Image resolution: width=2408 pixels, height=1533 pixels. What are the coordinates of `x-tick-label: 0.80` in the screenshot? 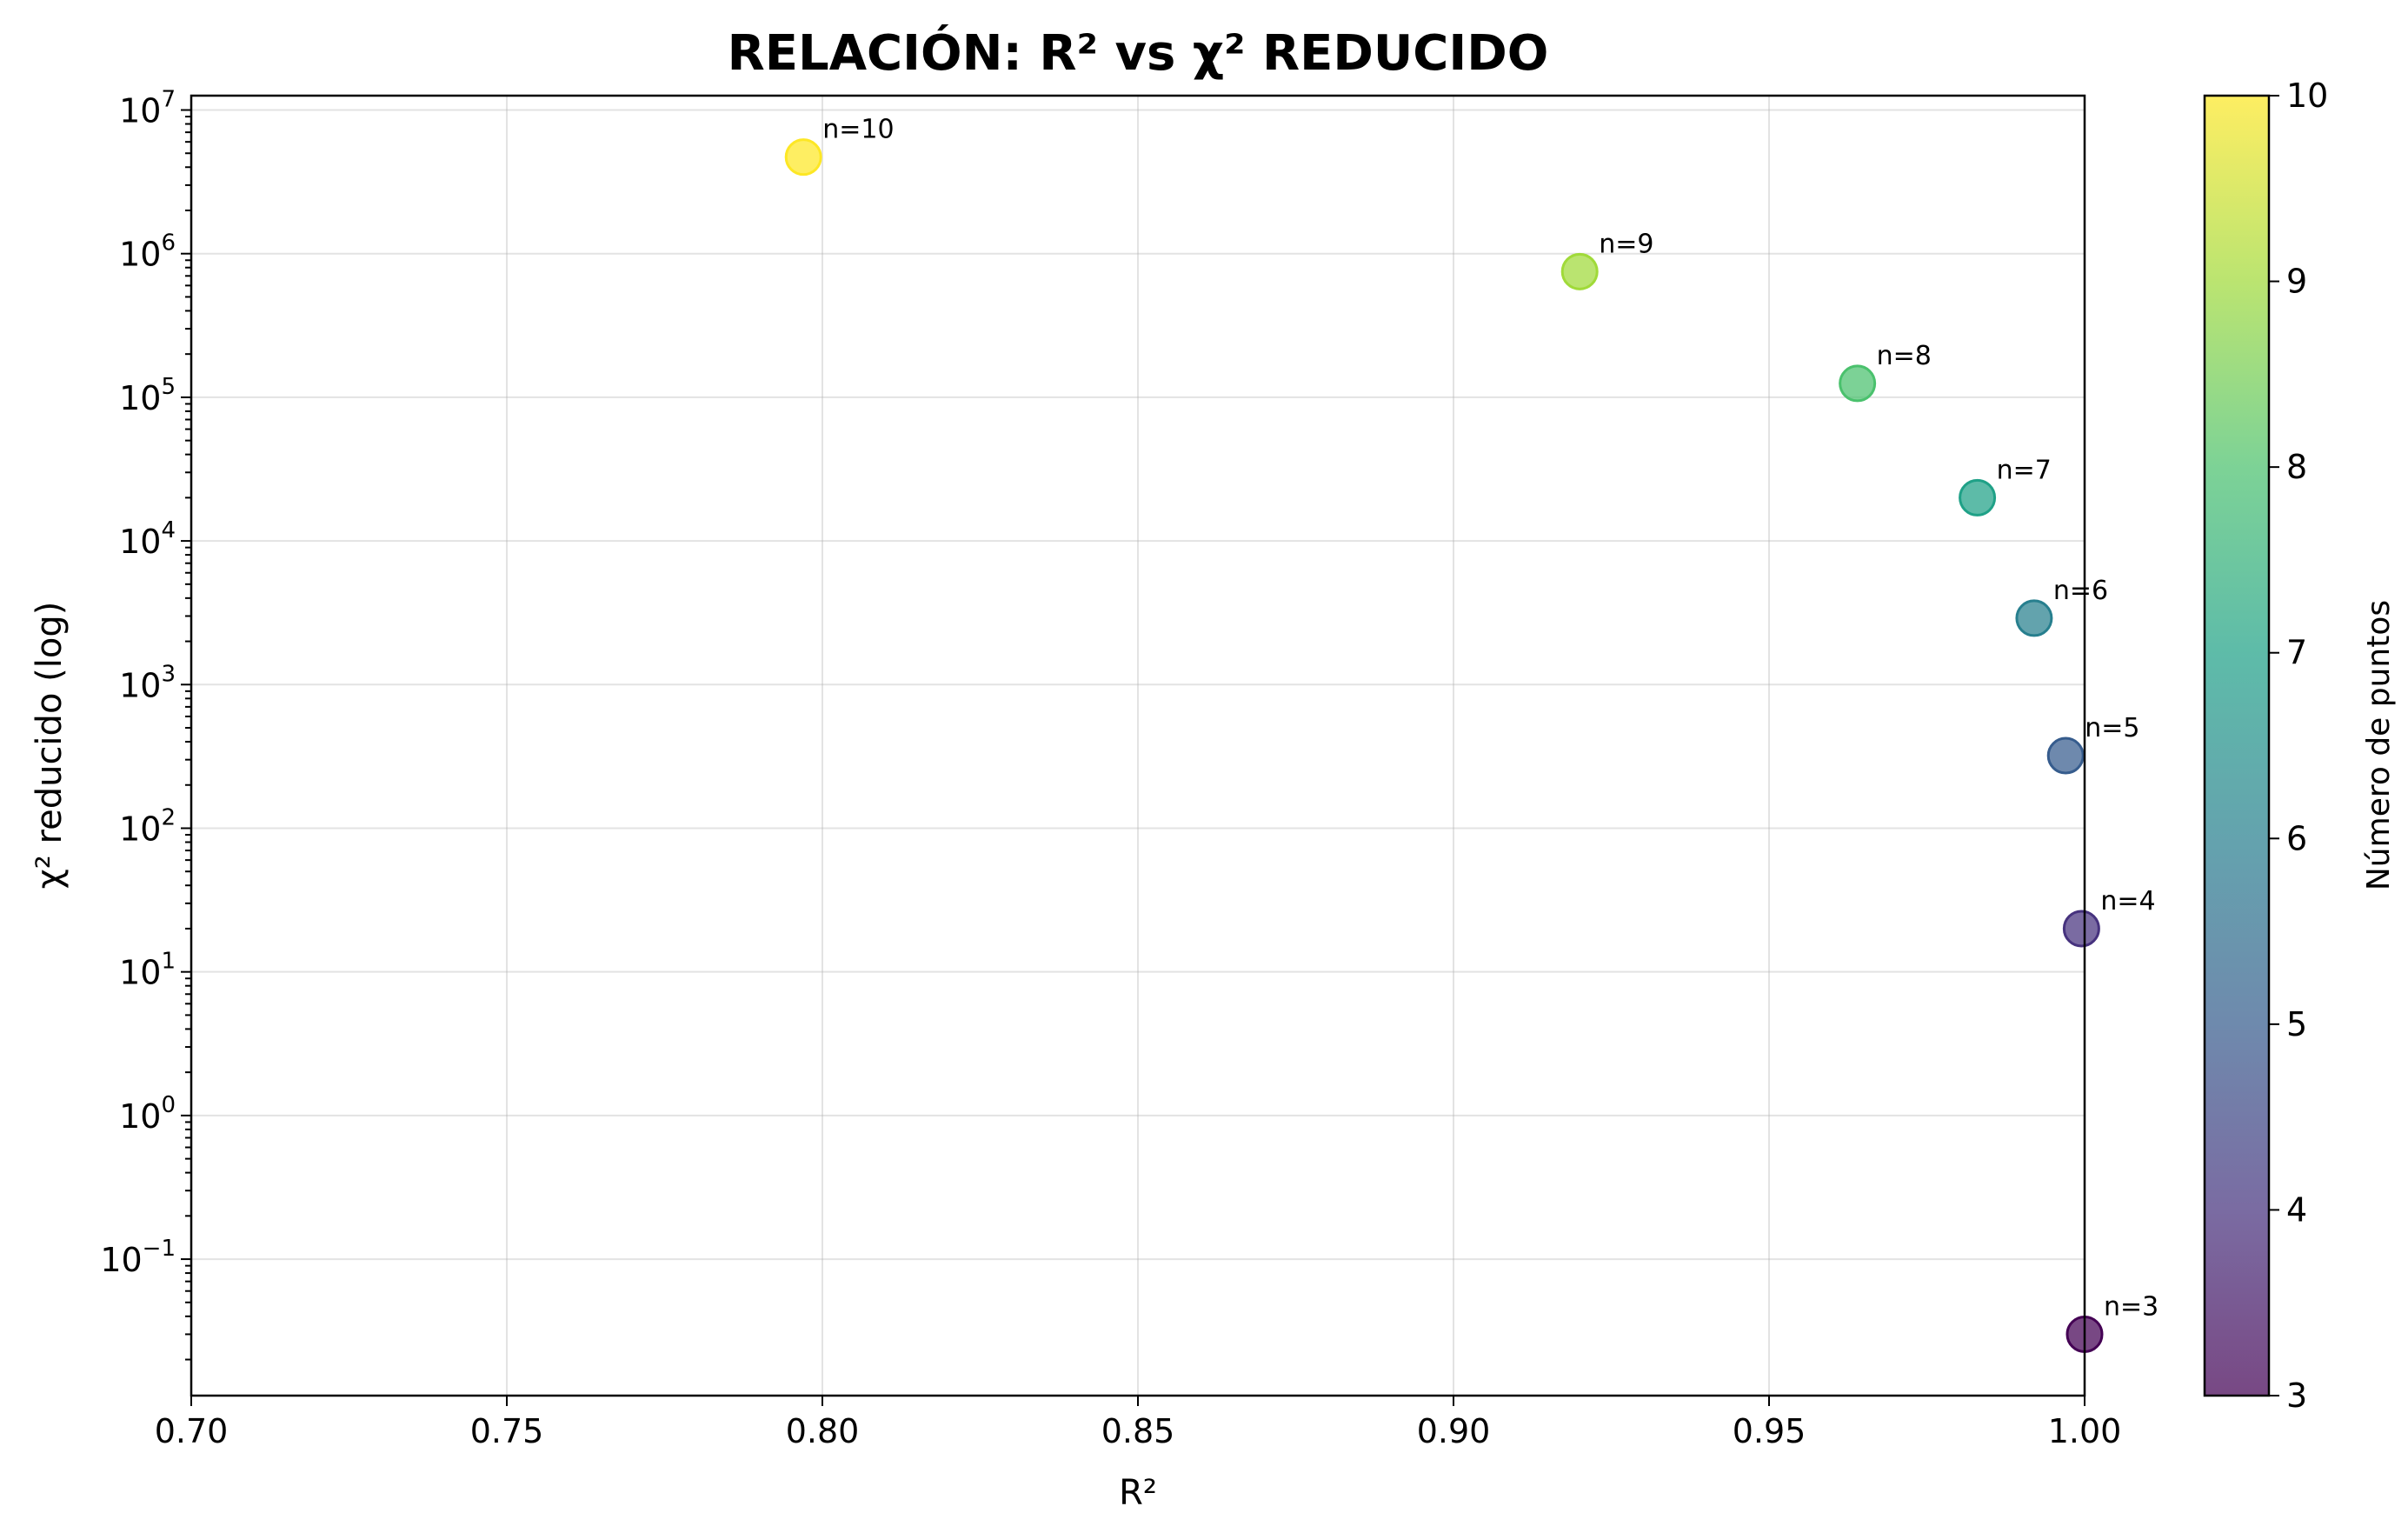 It's located at (823, 1431).